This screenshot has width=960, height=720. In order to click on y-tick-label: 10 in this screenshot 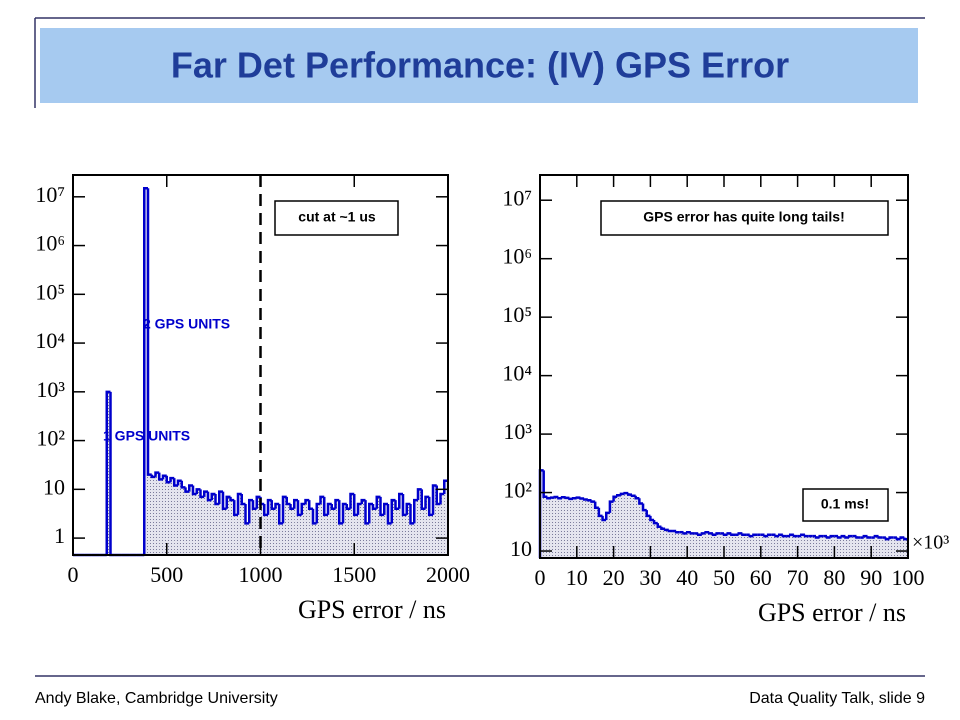, I will do `click(521, 548)`.